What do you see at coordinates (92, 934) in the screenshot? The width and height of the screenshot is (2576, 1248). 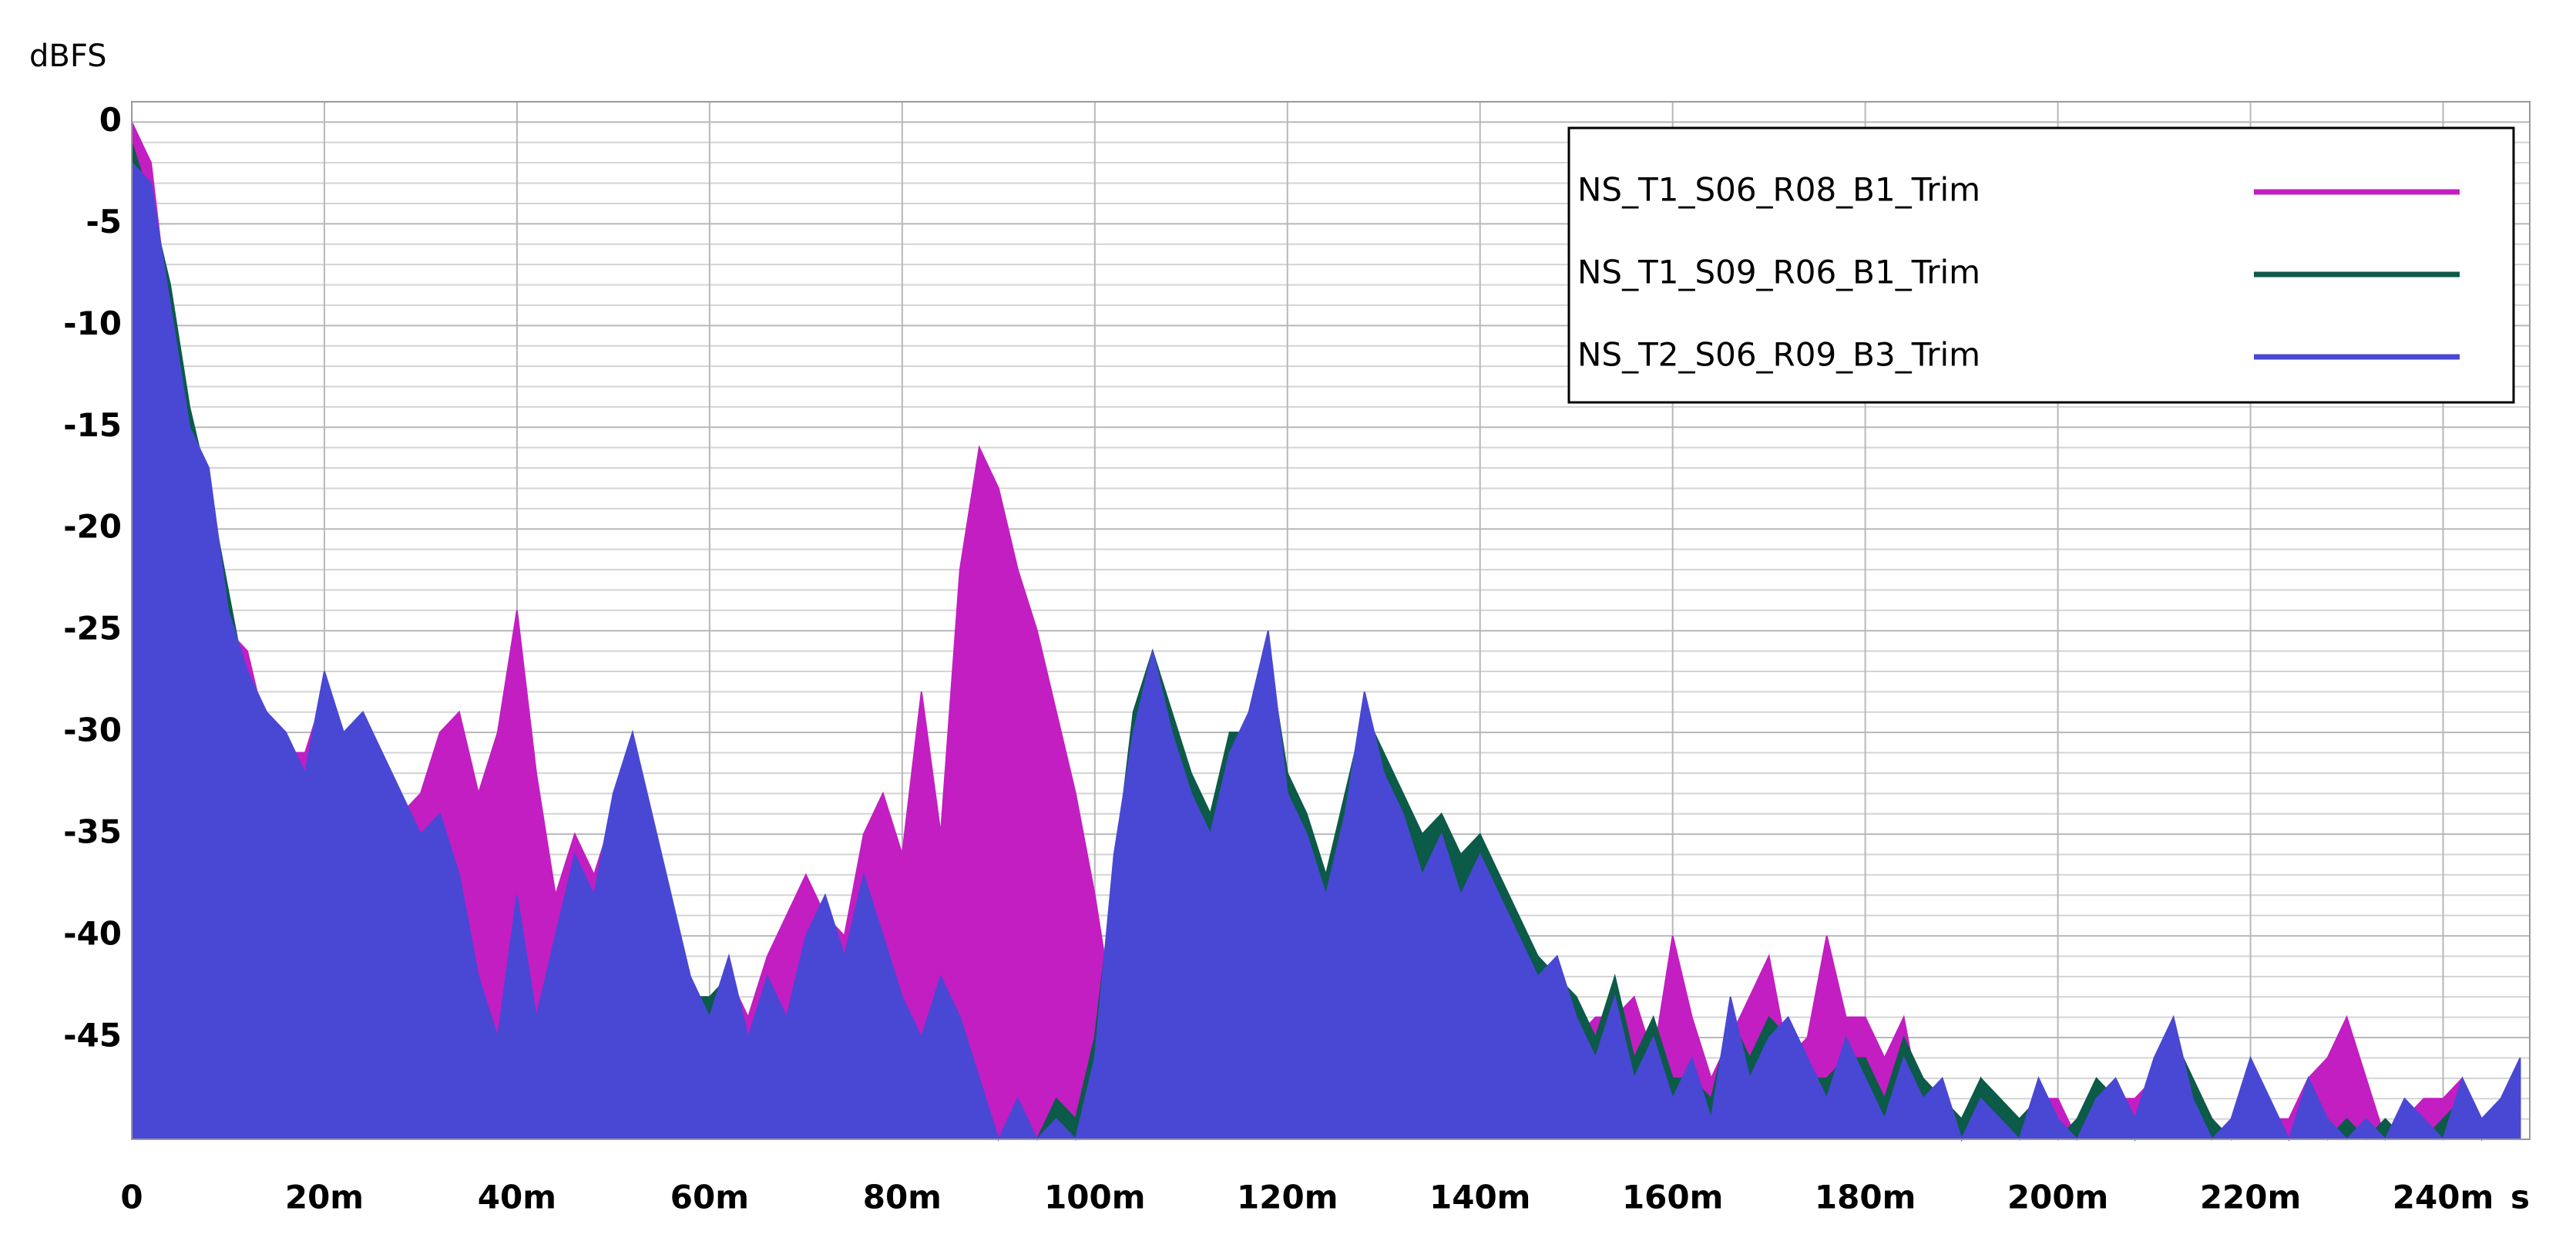 I see `y-tick-label: -40` at bounding box center [92, 934].